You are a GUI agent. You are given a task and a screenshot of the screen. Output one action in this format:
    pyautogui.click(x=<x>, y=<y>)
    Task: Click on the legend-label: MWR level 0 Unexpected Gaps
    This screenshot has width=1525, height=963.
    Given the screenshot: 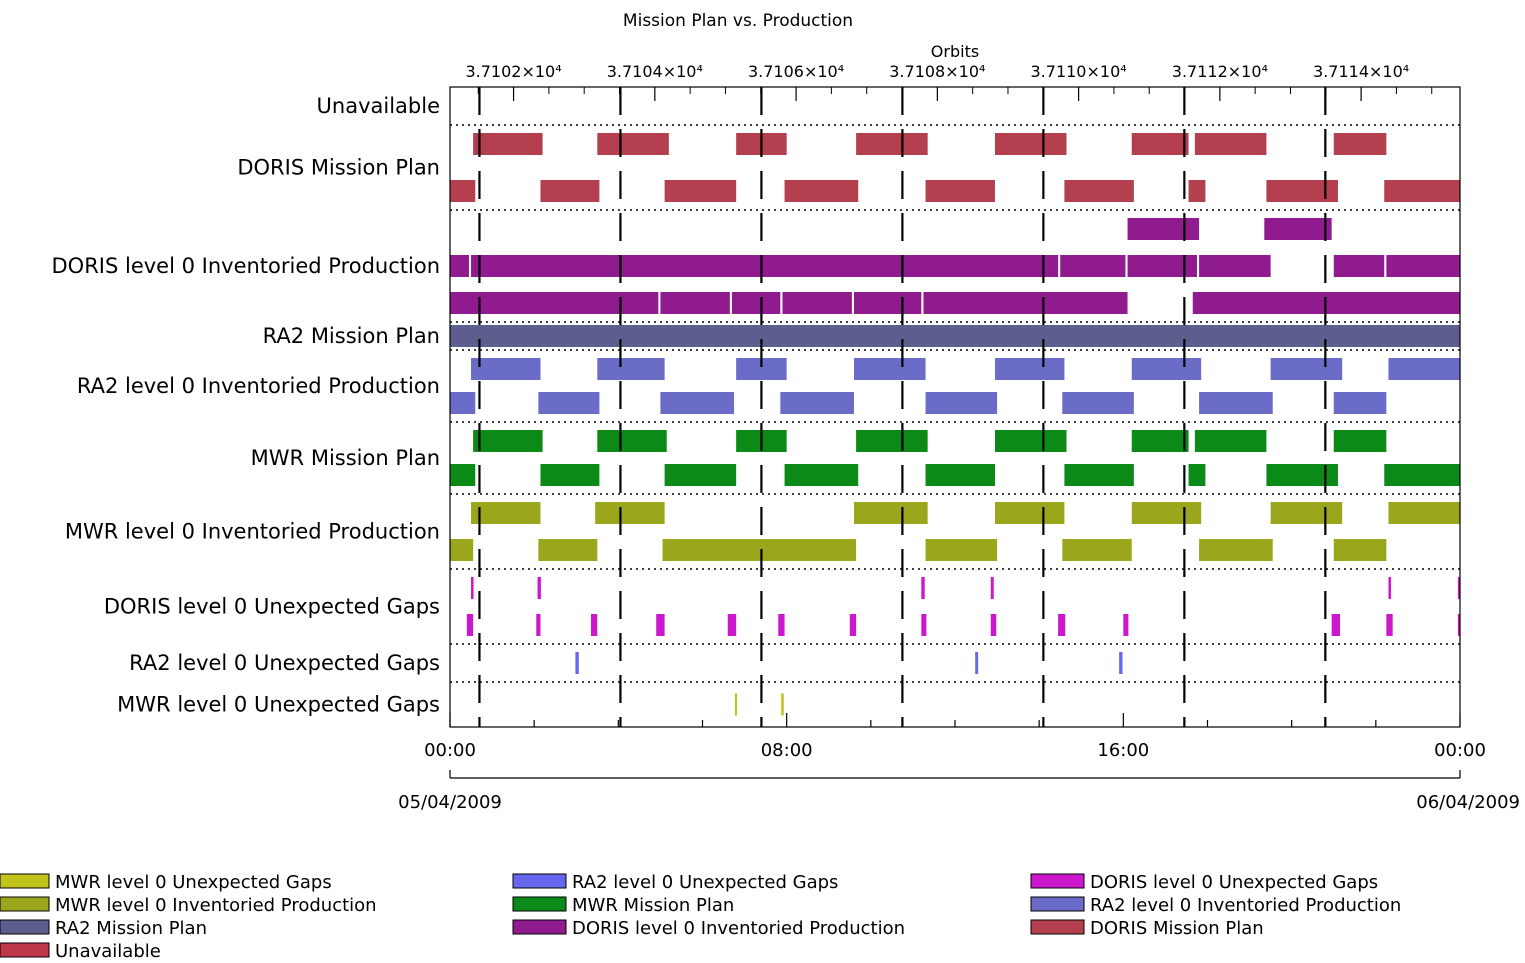 What is the action you would take?
    pyautogui.click(x=193, y=882)
    